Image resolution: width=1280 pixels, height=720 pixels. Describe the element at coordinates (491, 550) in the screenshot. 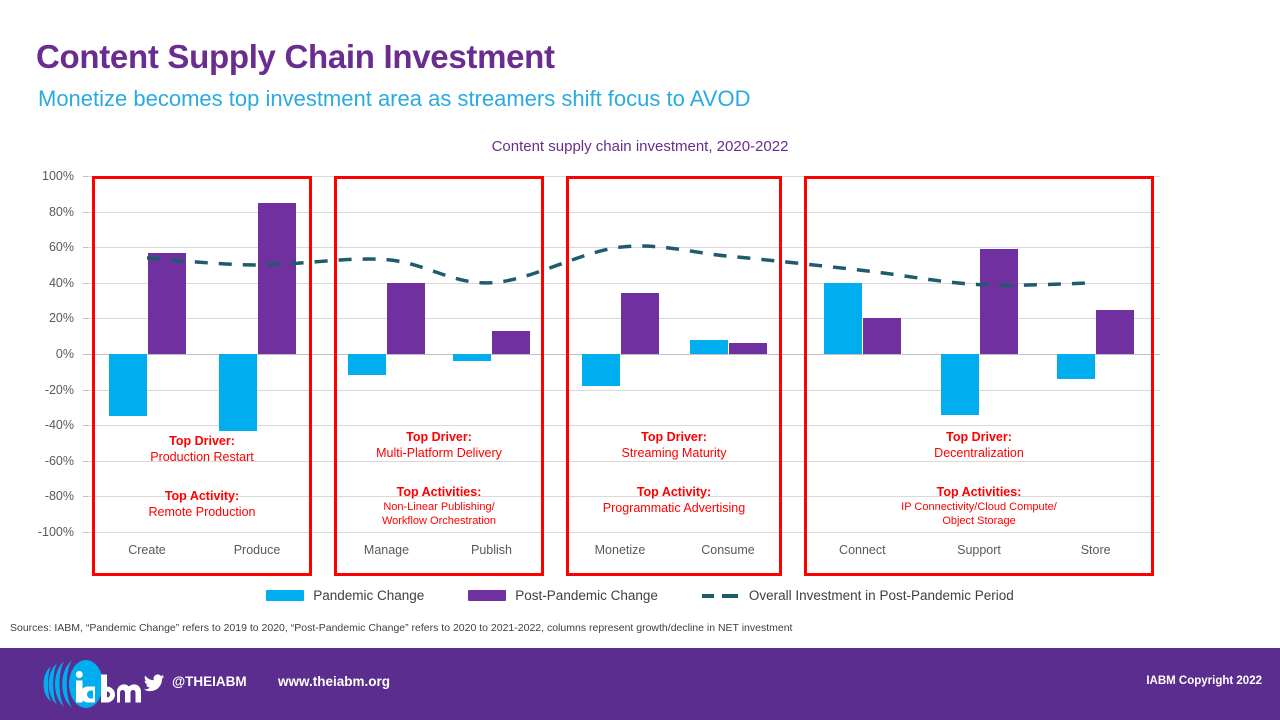

I see `category-label-publish: Publish` at that location.